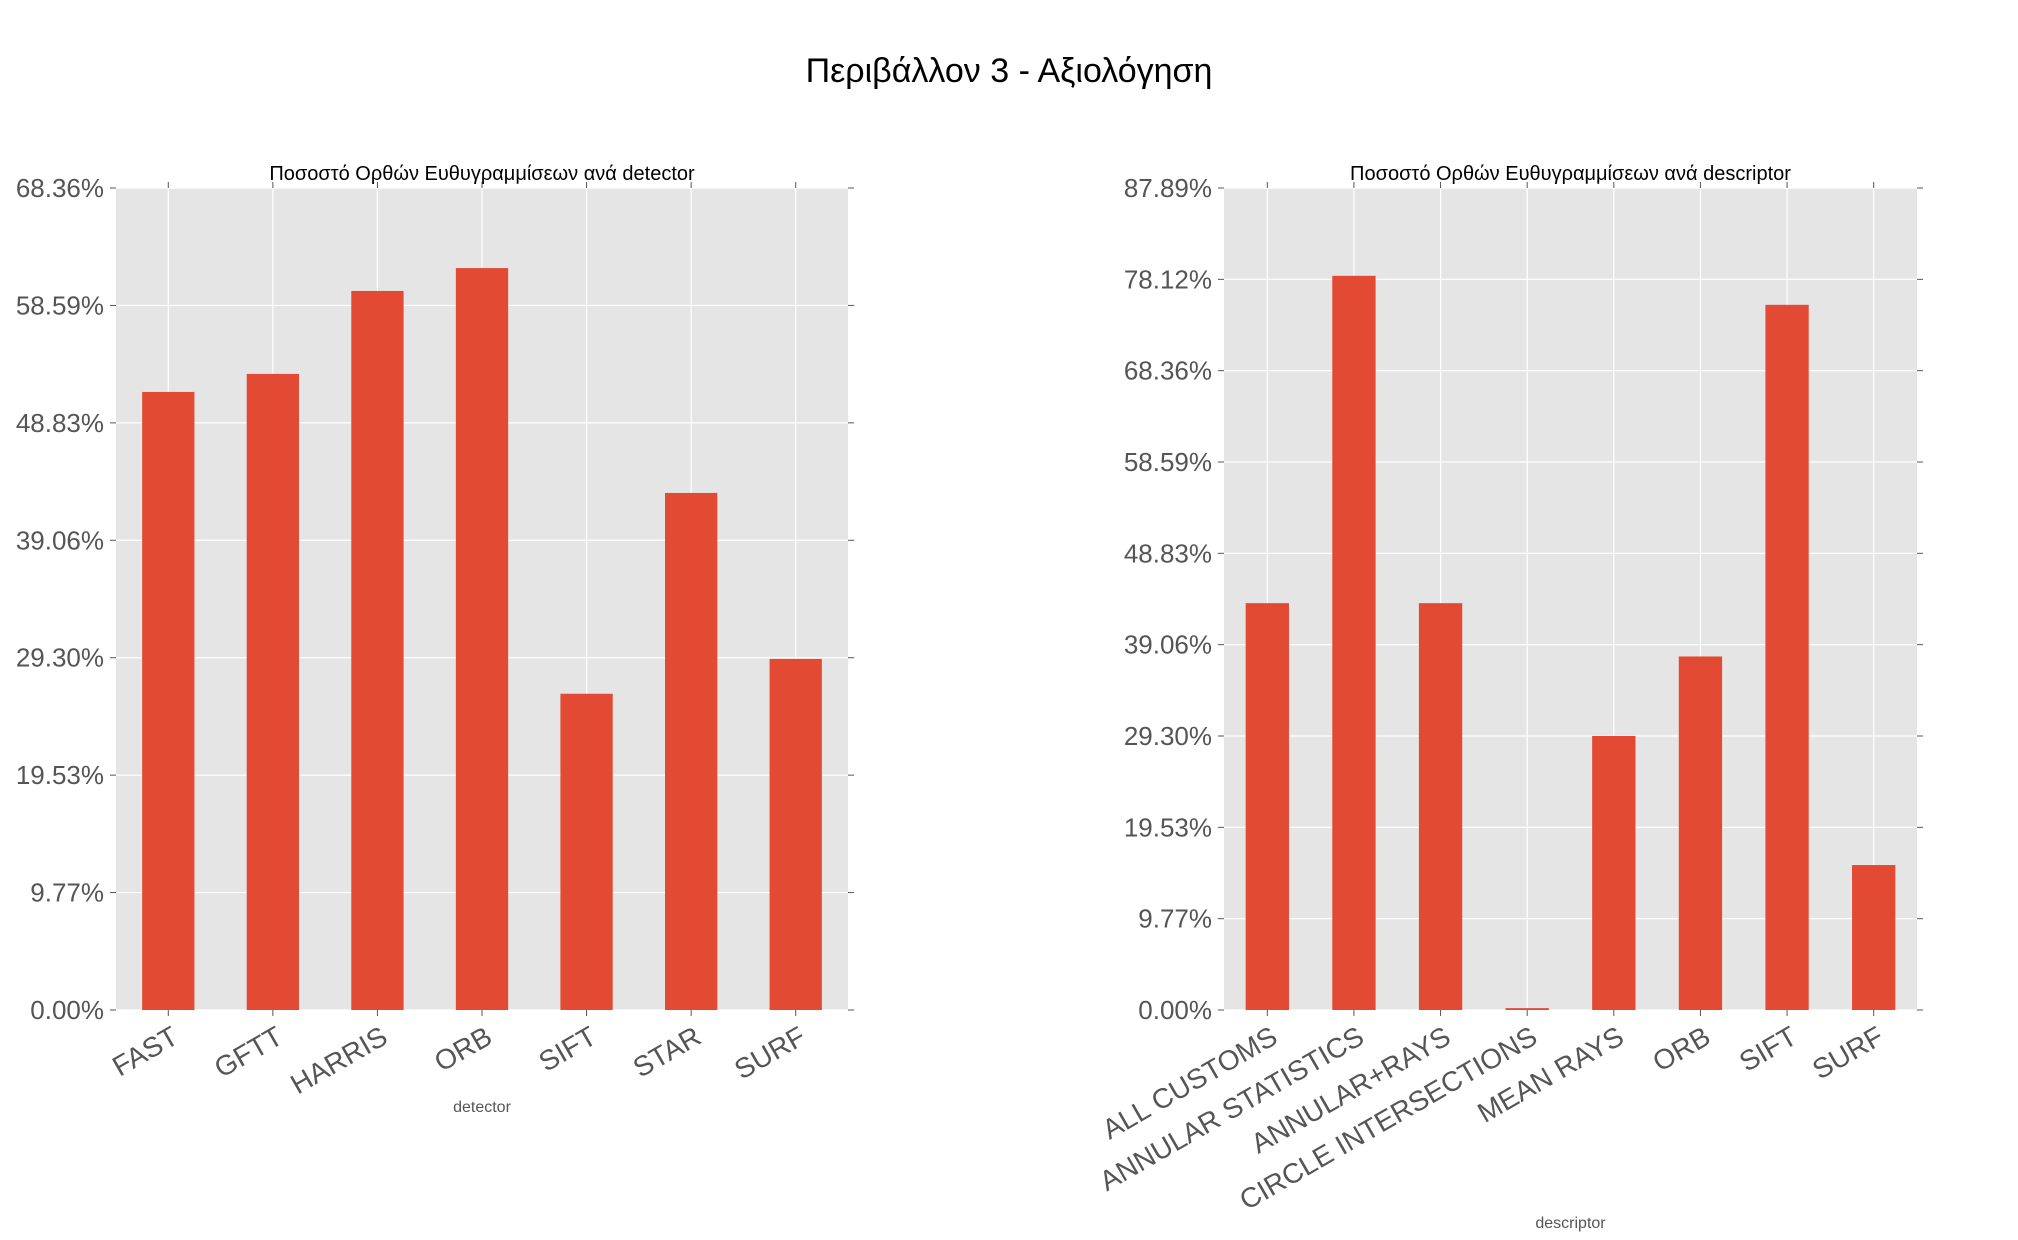 This screenshot has height=1240, width=2018. Describe the element at coordinates (1267, 806) in the screenshot. I see `bar-all-customs` at that location.